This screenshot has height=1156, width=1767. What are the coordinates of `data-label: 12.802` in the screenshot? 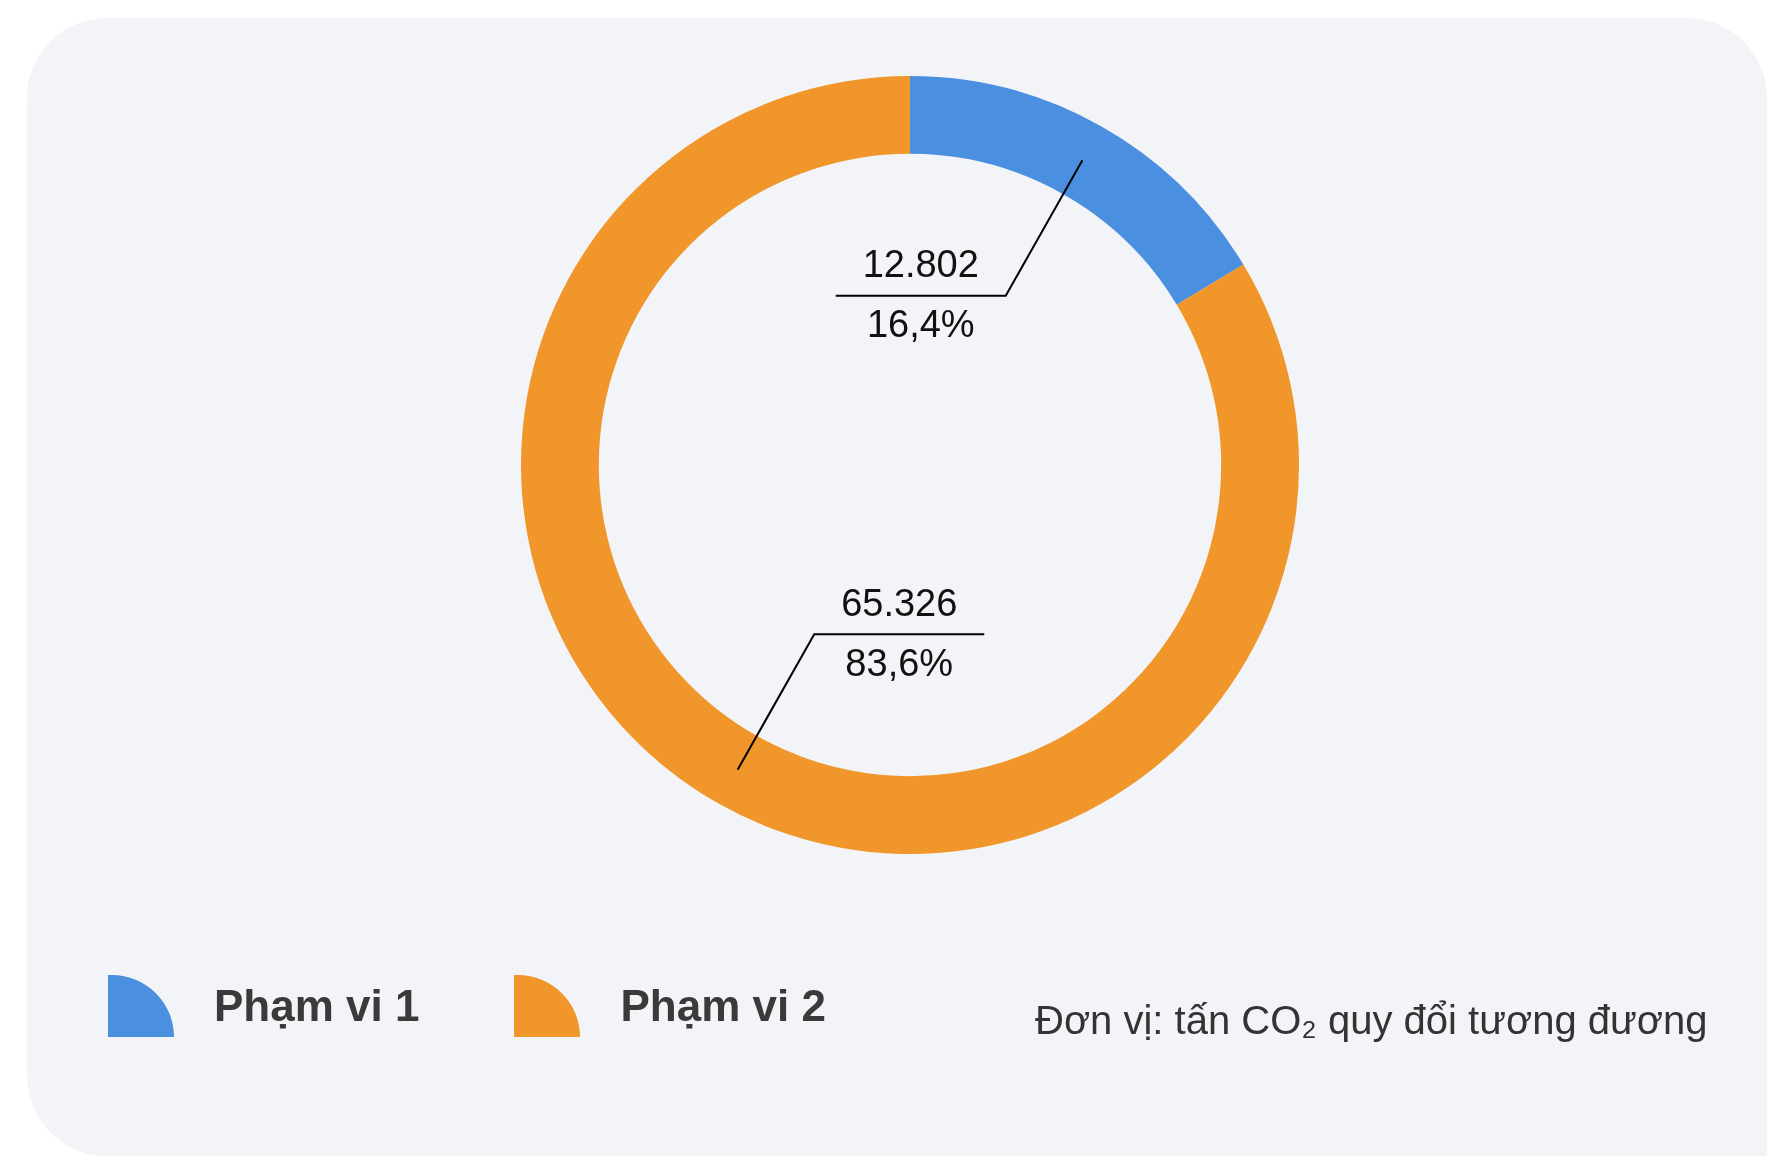 It's located at (920, 264).